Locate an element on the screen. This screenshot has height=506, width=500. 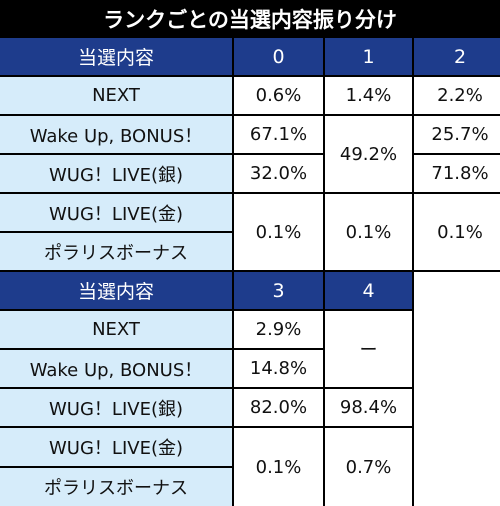
table1-wakeup-rank2: 25.7% is located at coordinates (457, 134).